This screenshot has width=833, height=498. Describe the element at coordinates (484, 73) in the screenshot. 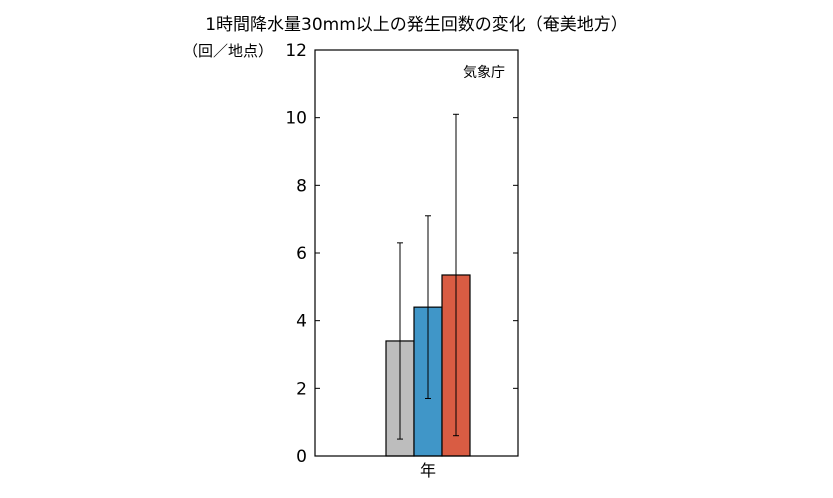

I see `source-annotation: 気象庁` at that location.